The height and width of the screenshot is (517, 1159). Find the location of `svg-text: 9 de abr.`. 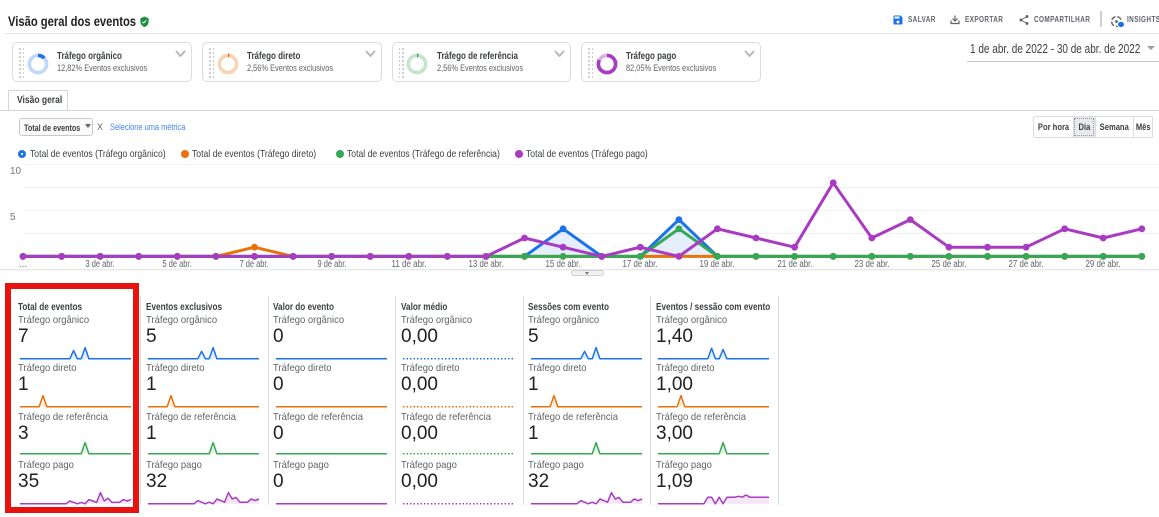

svg-text: 9 de abr. is located at coordinates (332, 264).